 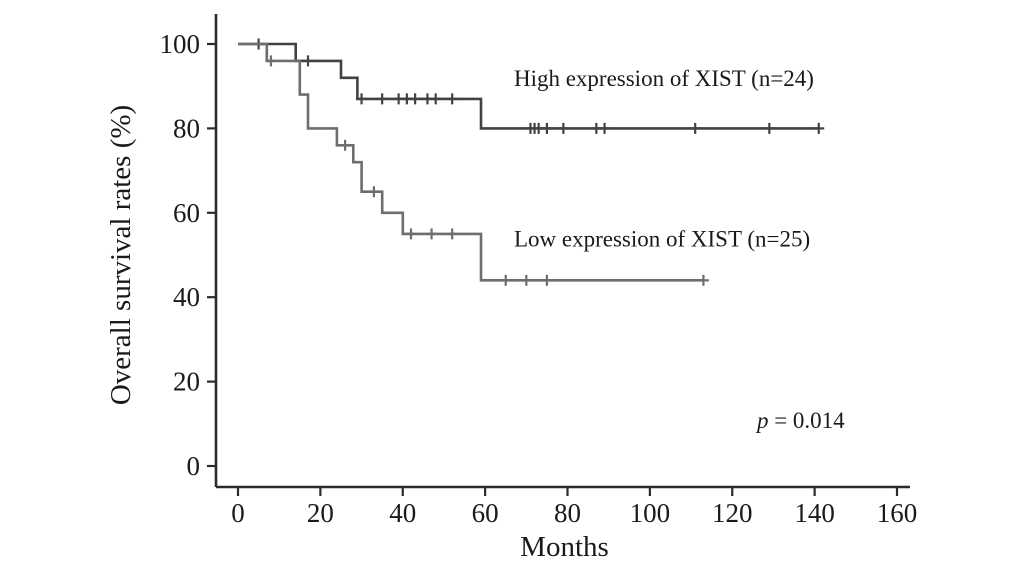 What do you see at coordinates (814, 513) in the screenshot?
I see `x-tick-label: 140` at bounding box center [814, 513].